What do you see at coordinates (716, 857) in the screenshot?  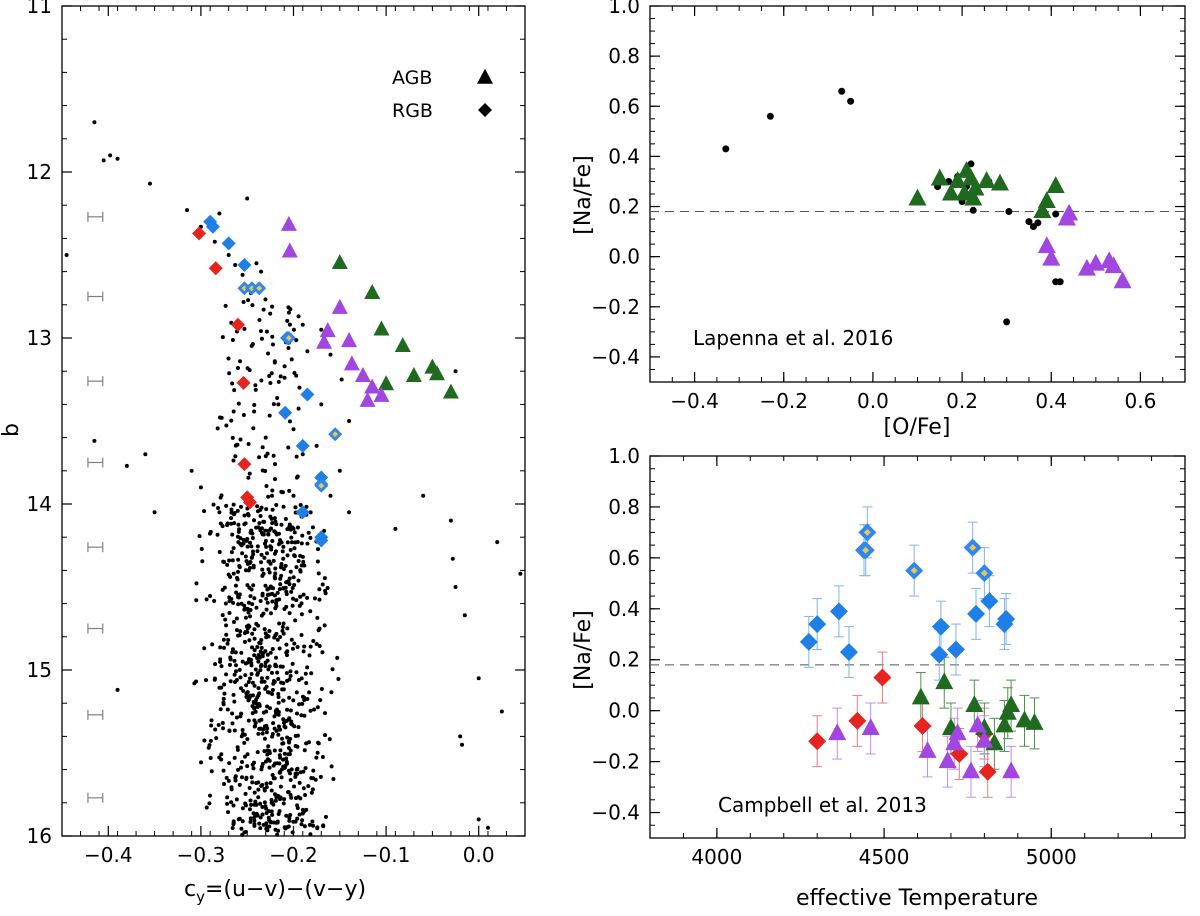 I see `x-tick-label: 4000` at bounding box center [716, 857].